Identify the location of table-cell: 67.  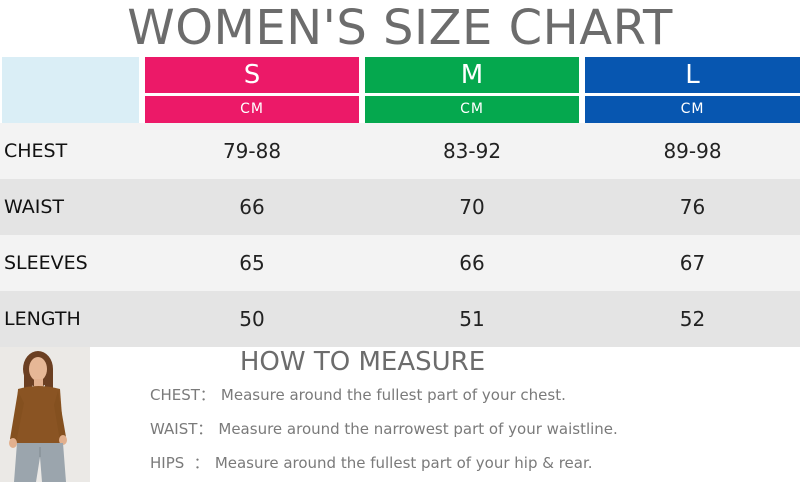
(692, 263).